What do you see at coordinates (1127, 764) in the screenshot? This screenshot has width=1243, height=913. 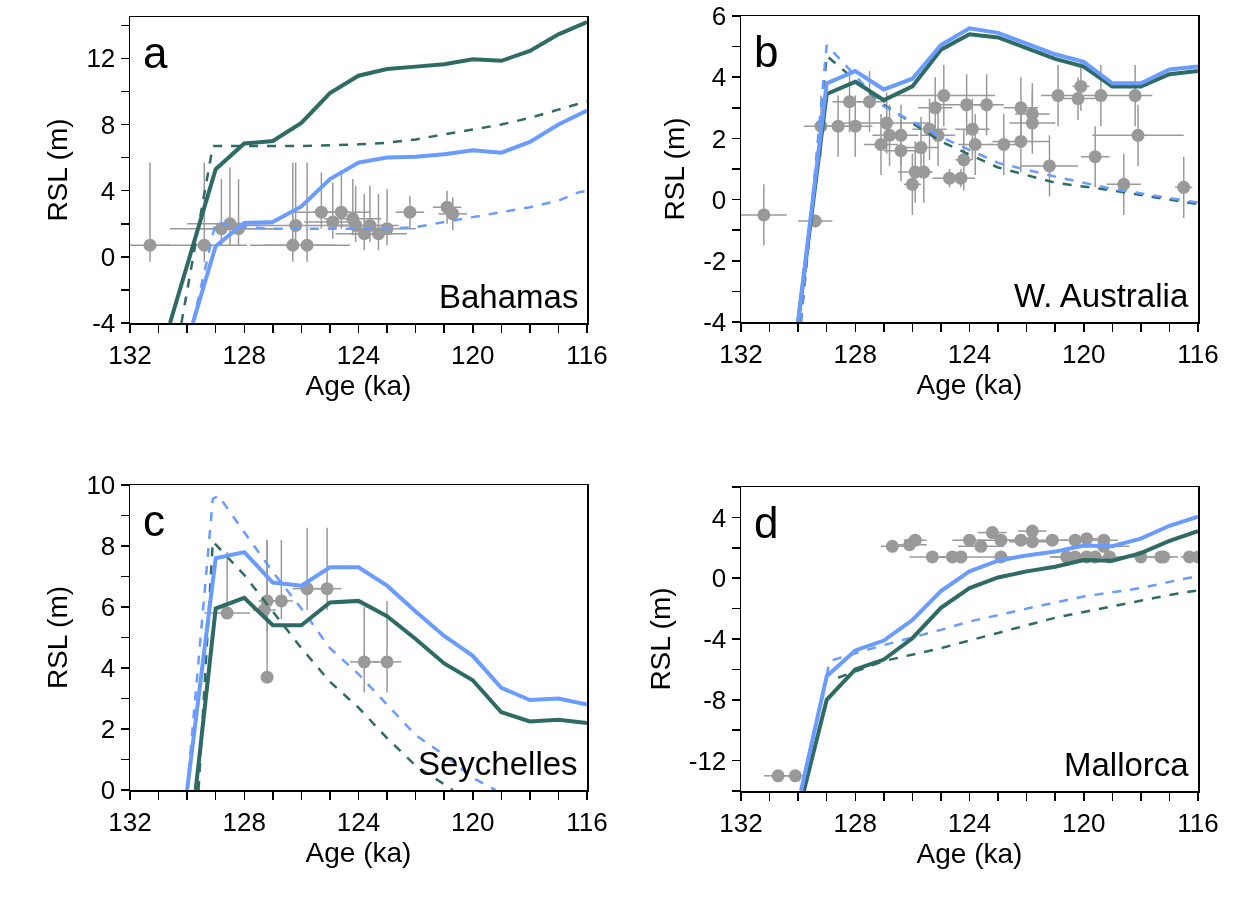 I see `annotation: Mallorca` at bounding box center [1127, 764].